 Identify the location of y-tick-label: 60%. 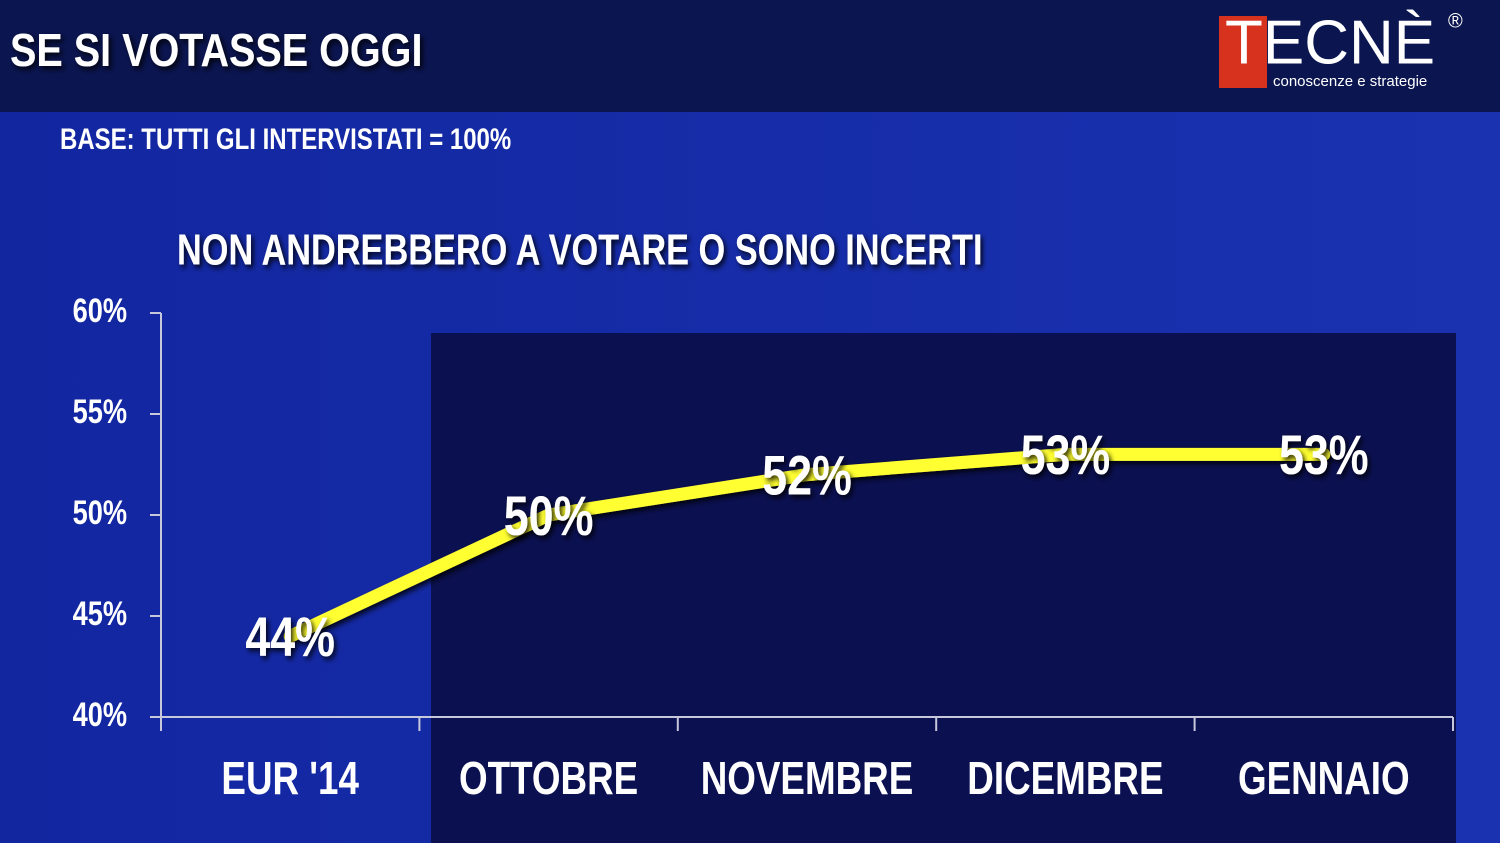
(100, 310).